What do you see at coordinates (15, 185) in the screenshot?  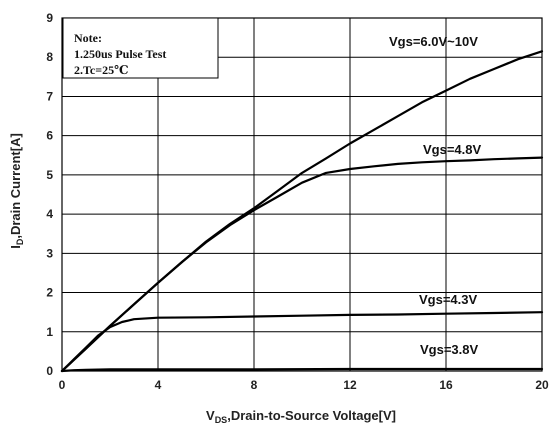 I see `y-axis-title-rest: ,Drain Current[A]` at bounding box center [15, 185].